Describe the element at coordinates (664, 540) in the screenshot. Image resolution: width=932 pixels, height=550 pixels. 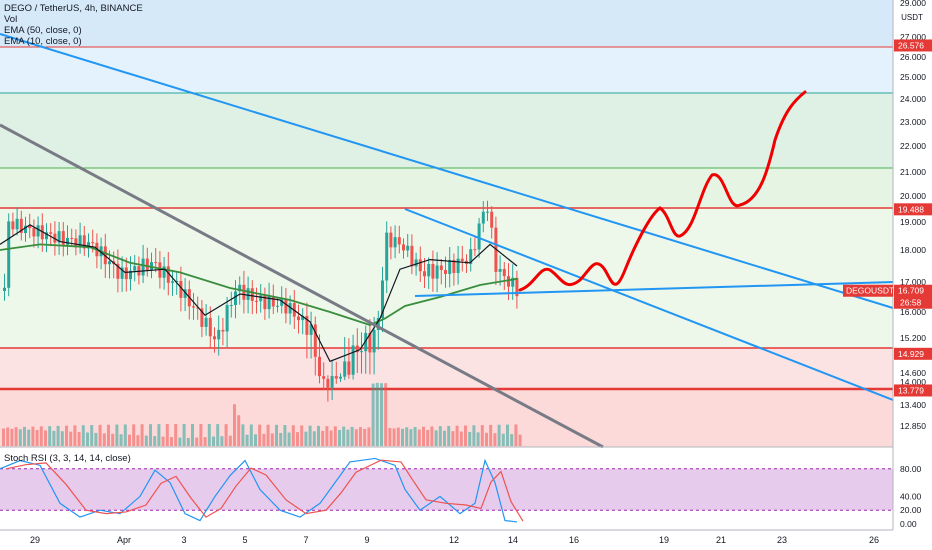
I see `time-tick-label: 19` at that location.